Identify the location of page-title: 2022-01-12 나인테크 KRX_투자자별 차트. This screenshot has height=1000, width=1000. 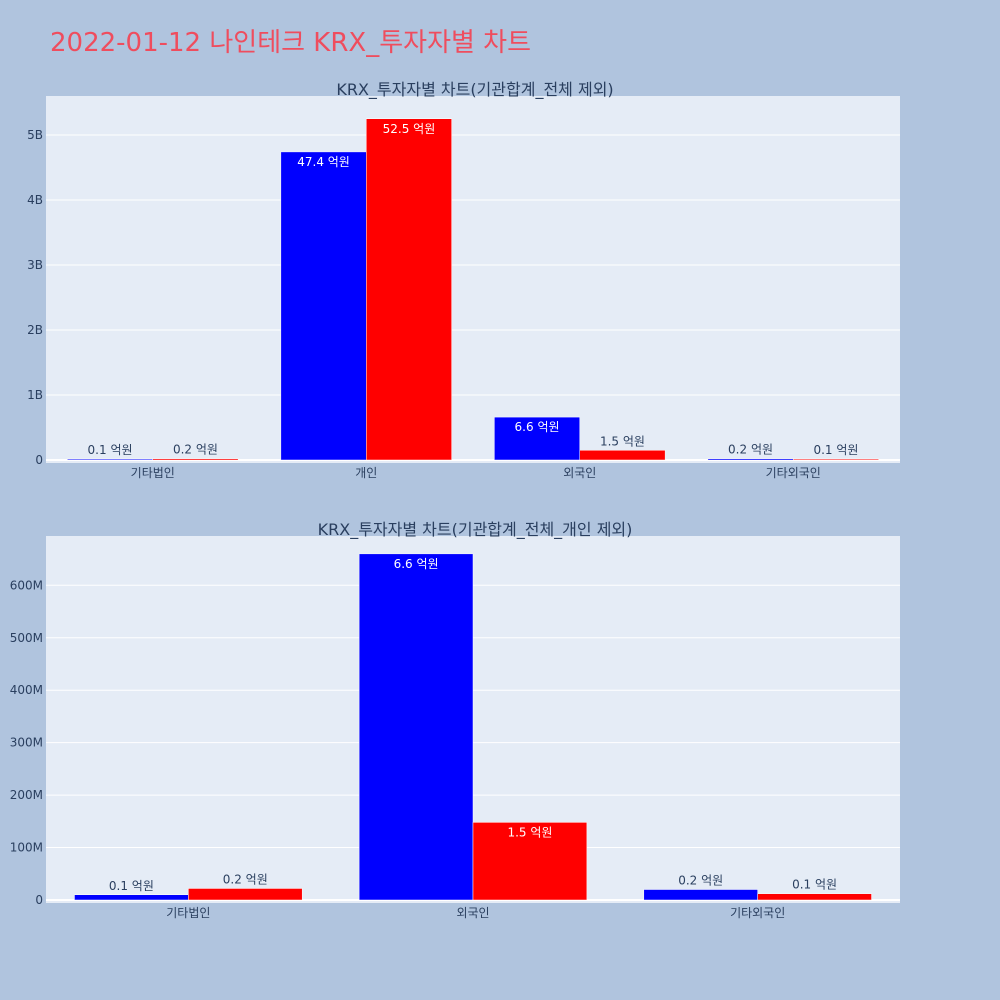
(291, 43).